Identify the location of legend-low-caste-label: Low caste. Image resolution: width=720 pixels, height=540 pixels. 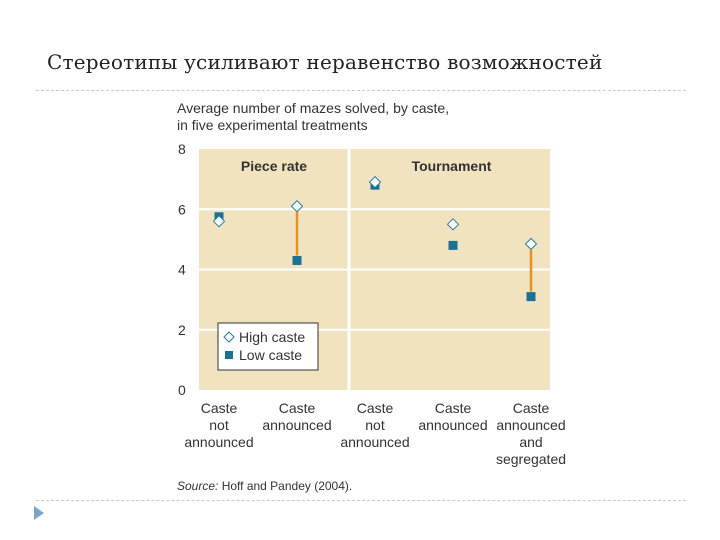
(270, 355).